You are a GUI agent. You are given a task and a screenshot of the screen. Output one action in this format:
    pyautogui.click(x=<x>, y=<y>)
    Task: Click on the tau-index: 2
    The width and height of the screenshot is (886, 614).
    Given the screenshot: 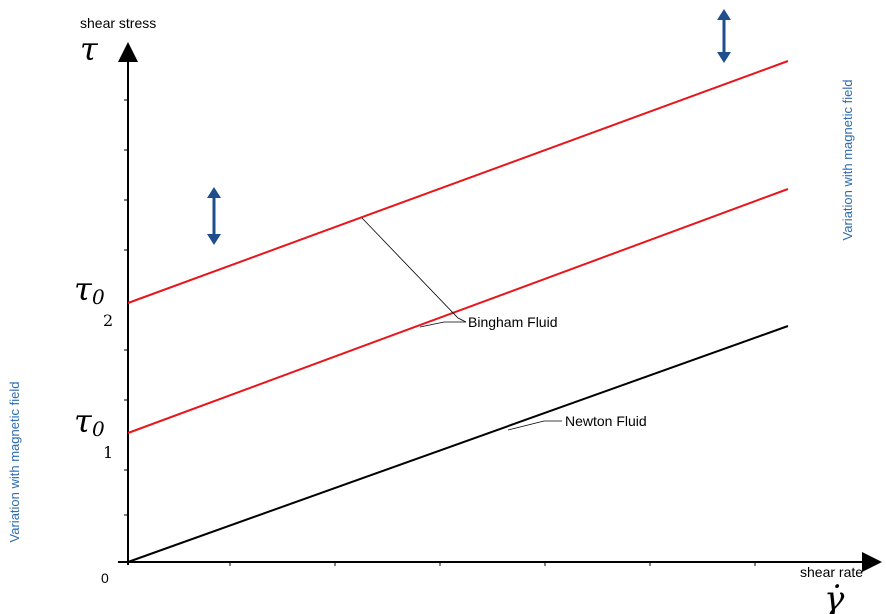 What is the action you would take?
    pyautogui.click(x=108, y=320)
    